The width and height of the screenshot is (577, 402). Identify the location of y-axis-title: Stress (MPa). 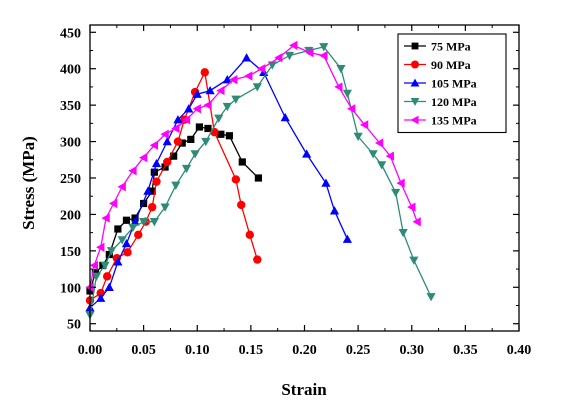
(28, 183).